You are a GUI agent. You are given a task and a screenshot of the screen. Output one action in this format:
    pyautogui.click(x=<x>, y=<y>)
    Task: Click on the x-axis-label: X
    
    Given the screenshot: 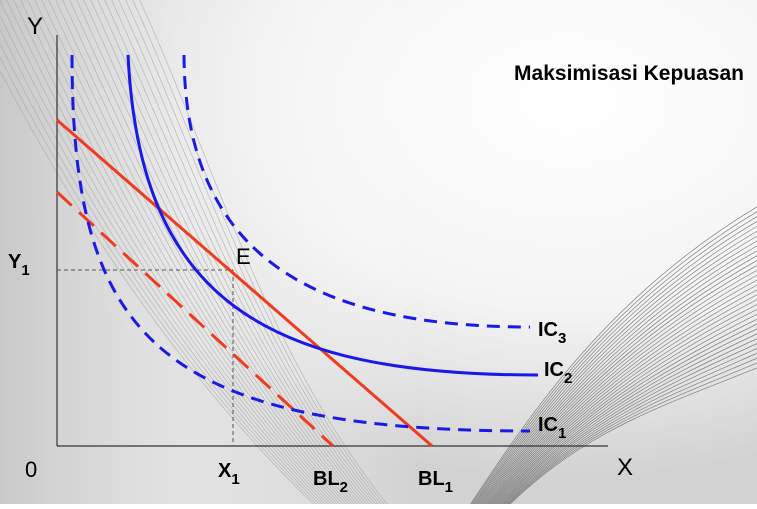 What is the action you would take?
    pyautogui.click(x=625, y=467)
    